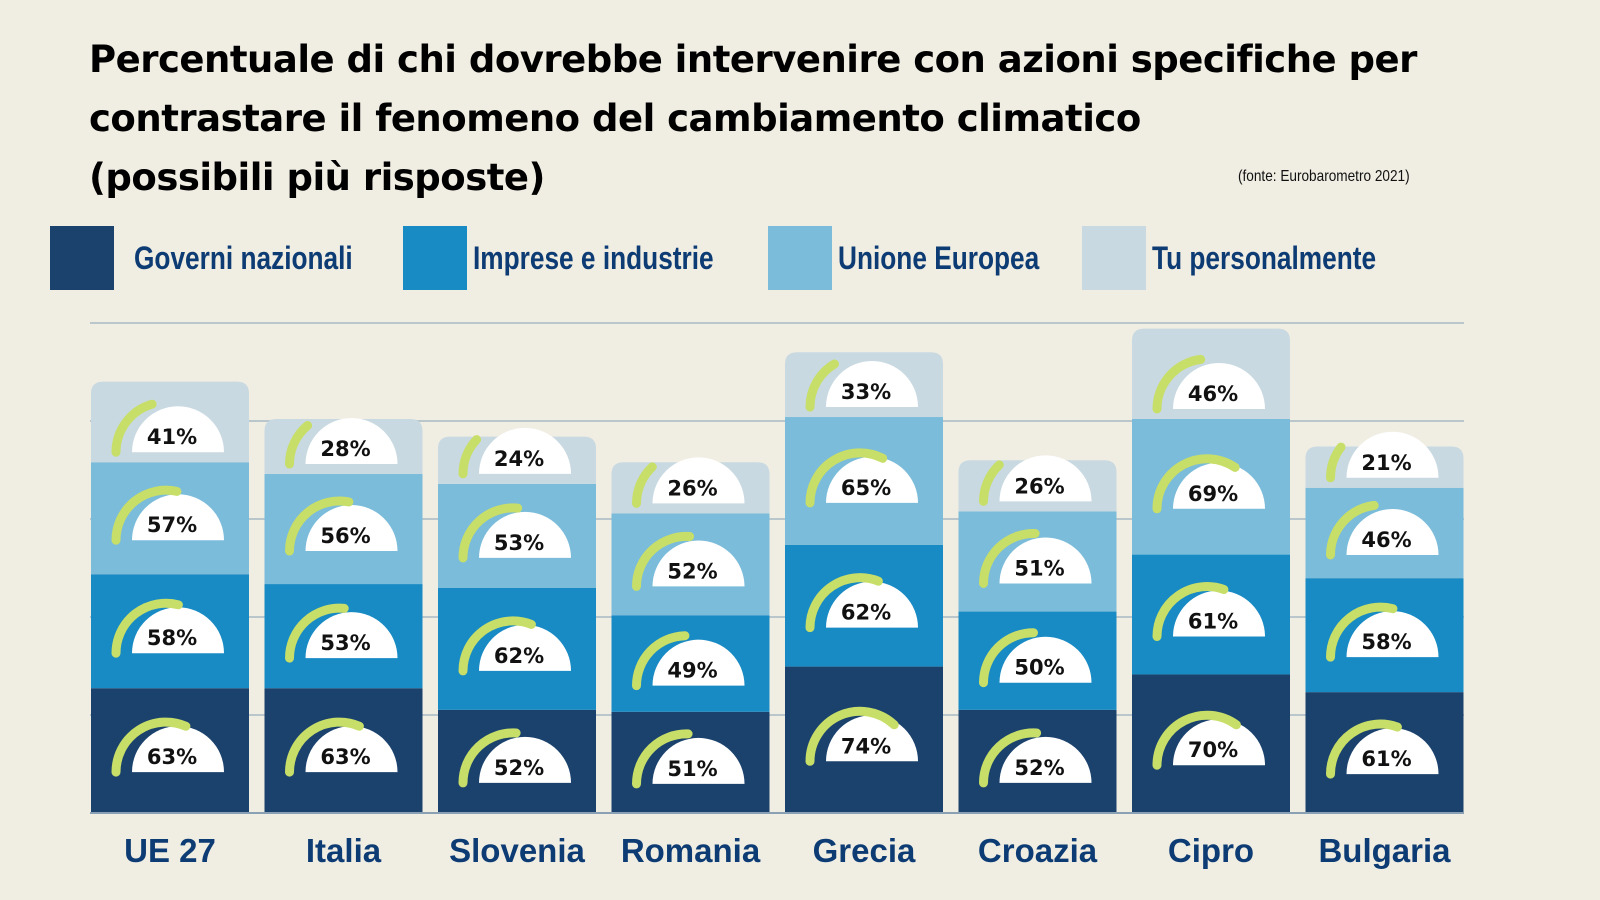 This screenshot has width=1600, height=900. Describe the element at coordinates (1039, 668) in the screenshot. I see `data-label: 50%` at that location.